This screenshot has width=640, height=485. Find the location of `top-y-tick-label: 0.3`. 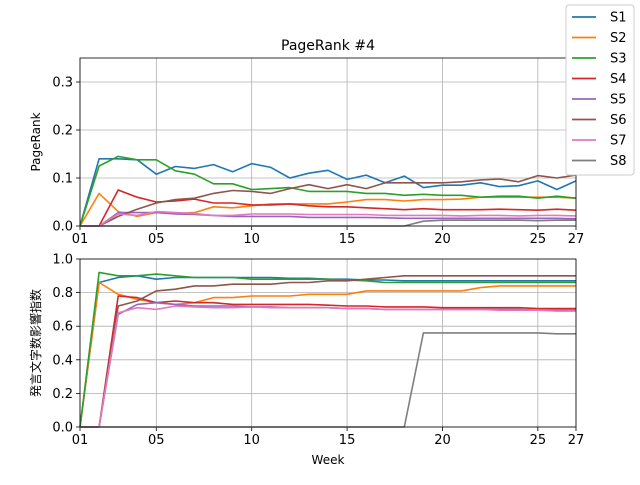

top-y-tick-label: 0.3 is located at coordinates (62, 83).